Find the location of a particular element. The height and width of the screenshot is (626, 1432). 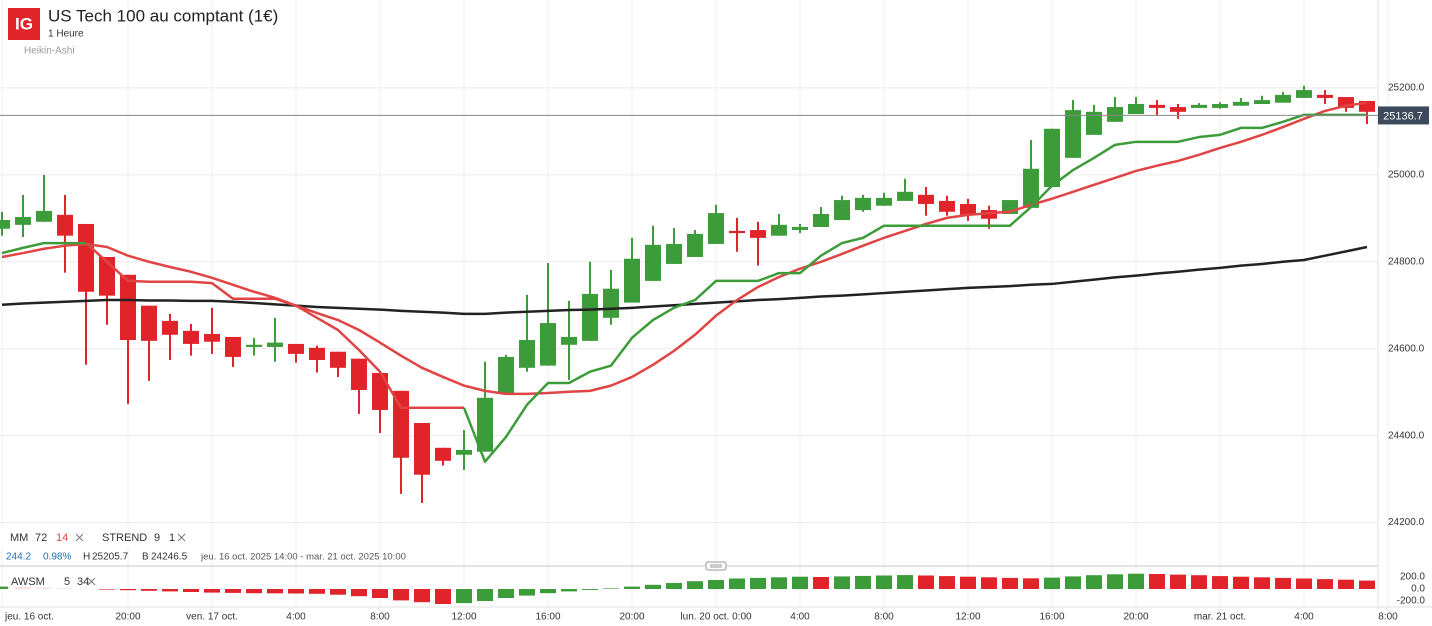

legend-multiplier: 1 is located at coordinates (172, 538).